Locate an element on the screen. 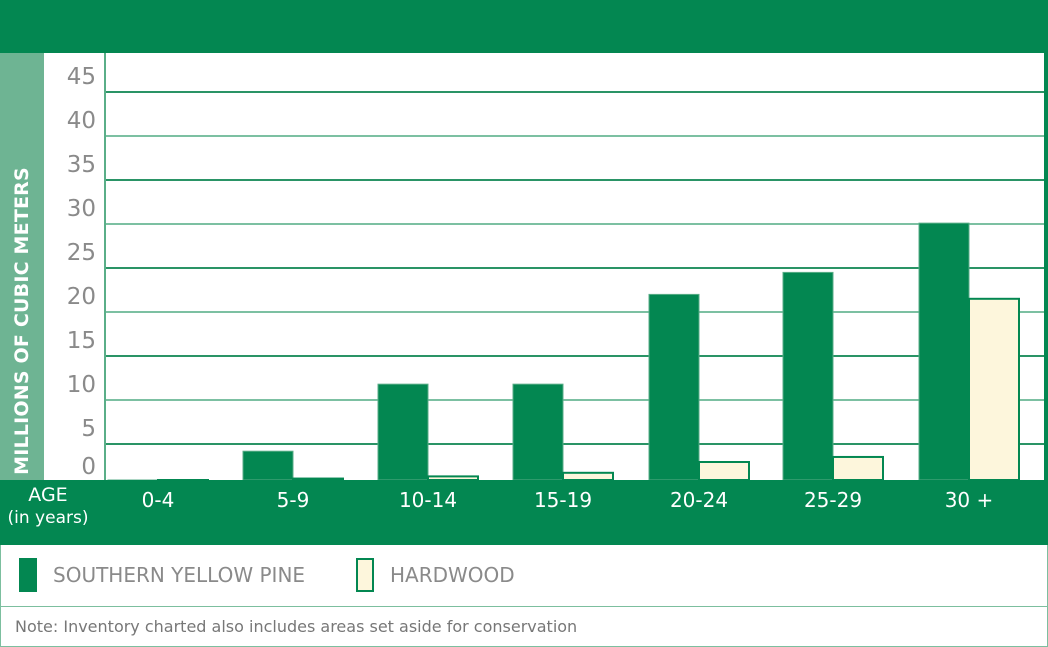 This screenshot has width=1048, height=647. x-tick-label: 0-4 is located at coordinates (158, 500).